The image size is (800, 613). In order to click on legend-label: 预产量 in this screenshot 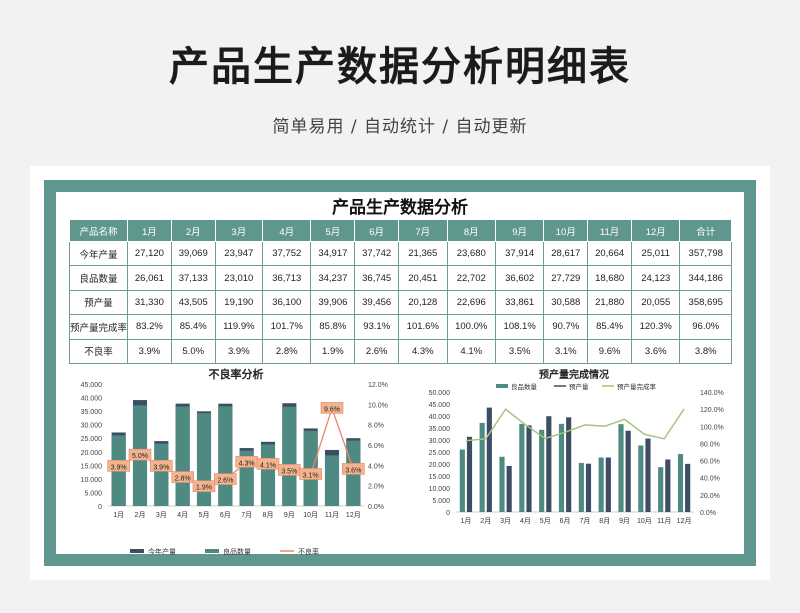, I will do `click(579, 386)`.